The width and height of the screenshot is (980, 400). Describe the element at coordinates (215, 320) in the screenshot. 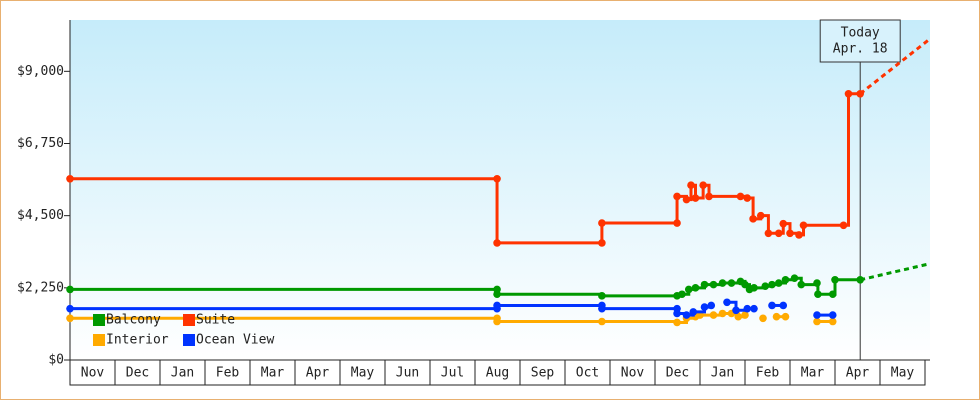

I see `legend-label: Suite` at that location.